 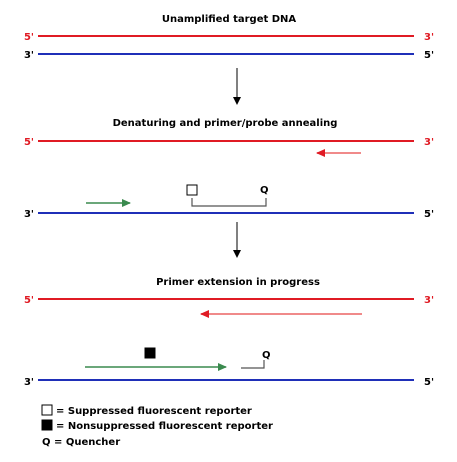 I want to click on stage-3-top-right-label: 3', so click(x=429, y=300).